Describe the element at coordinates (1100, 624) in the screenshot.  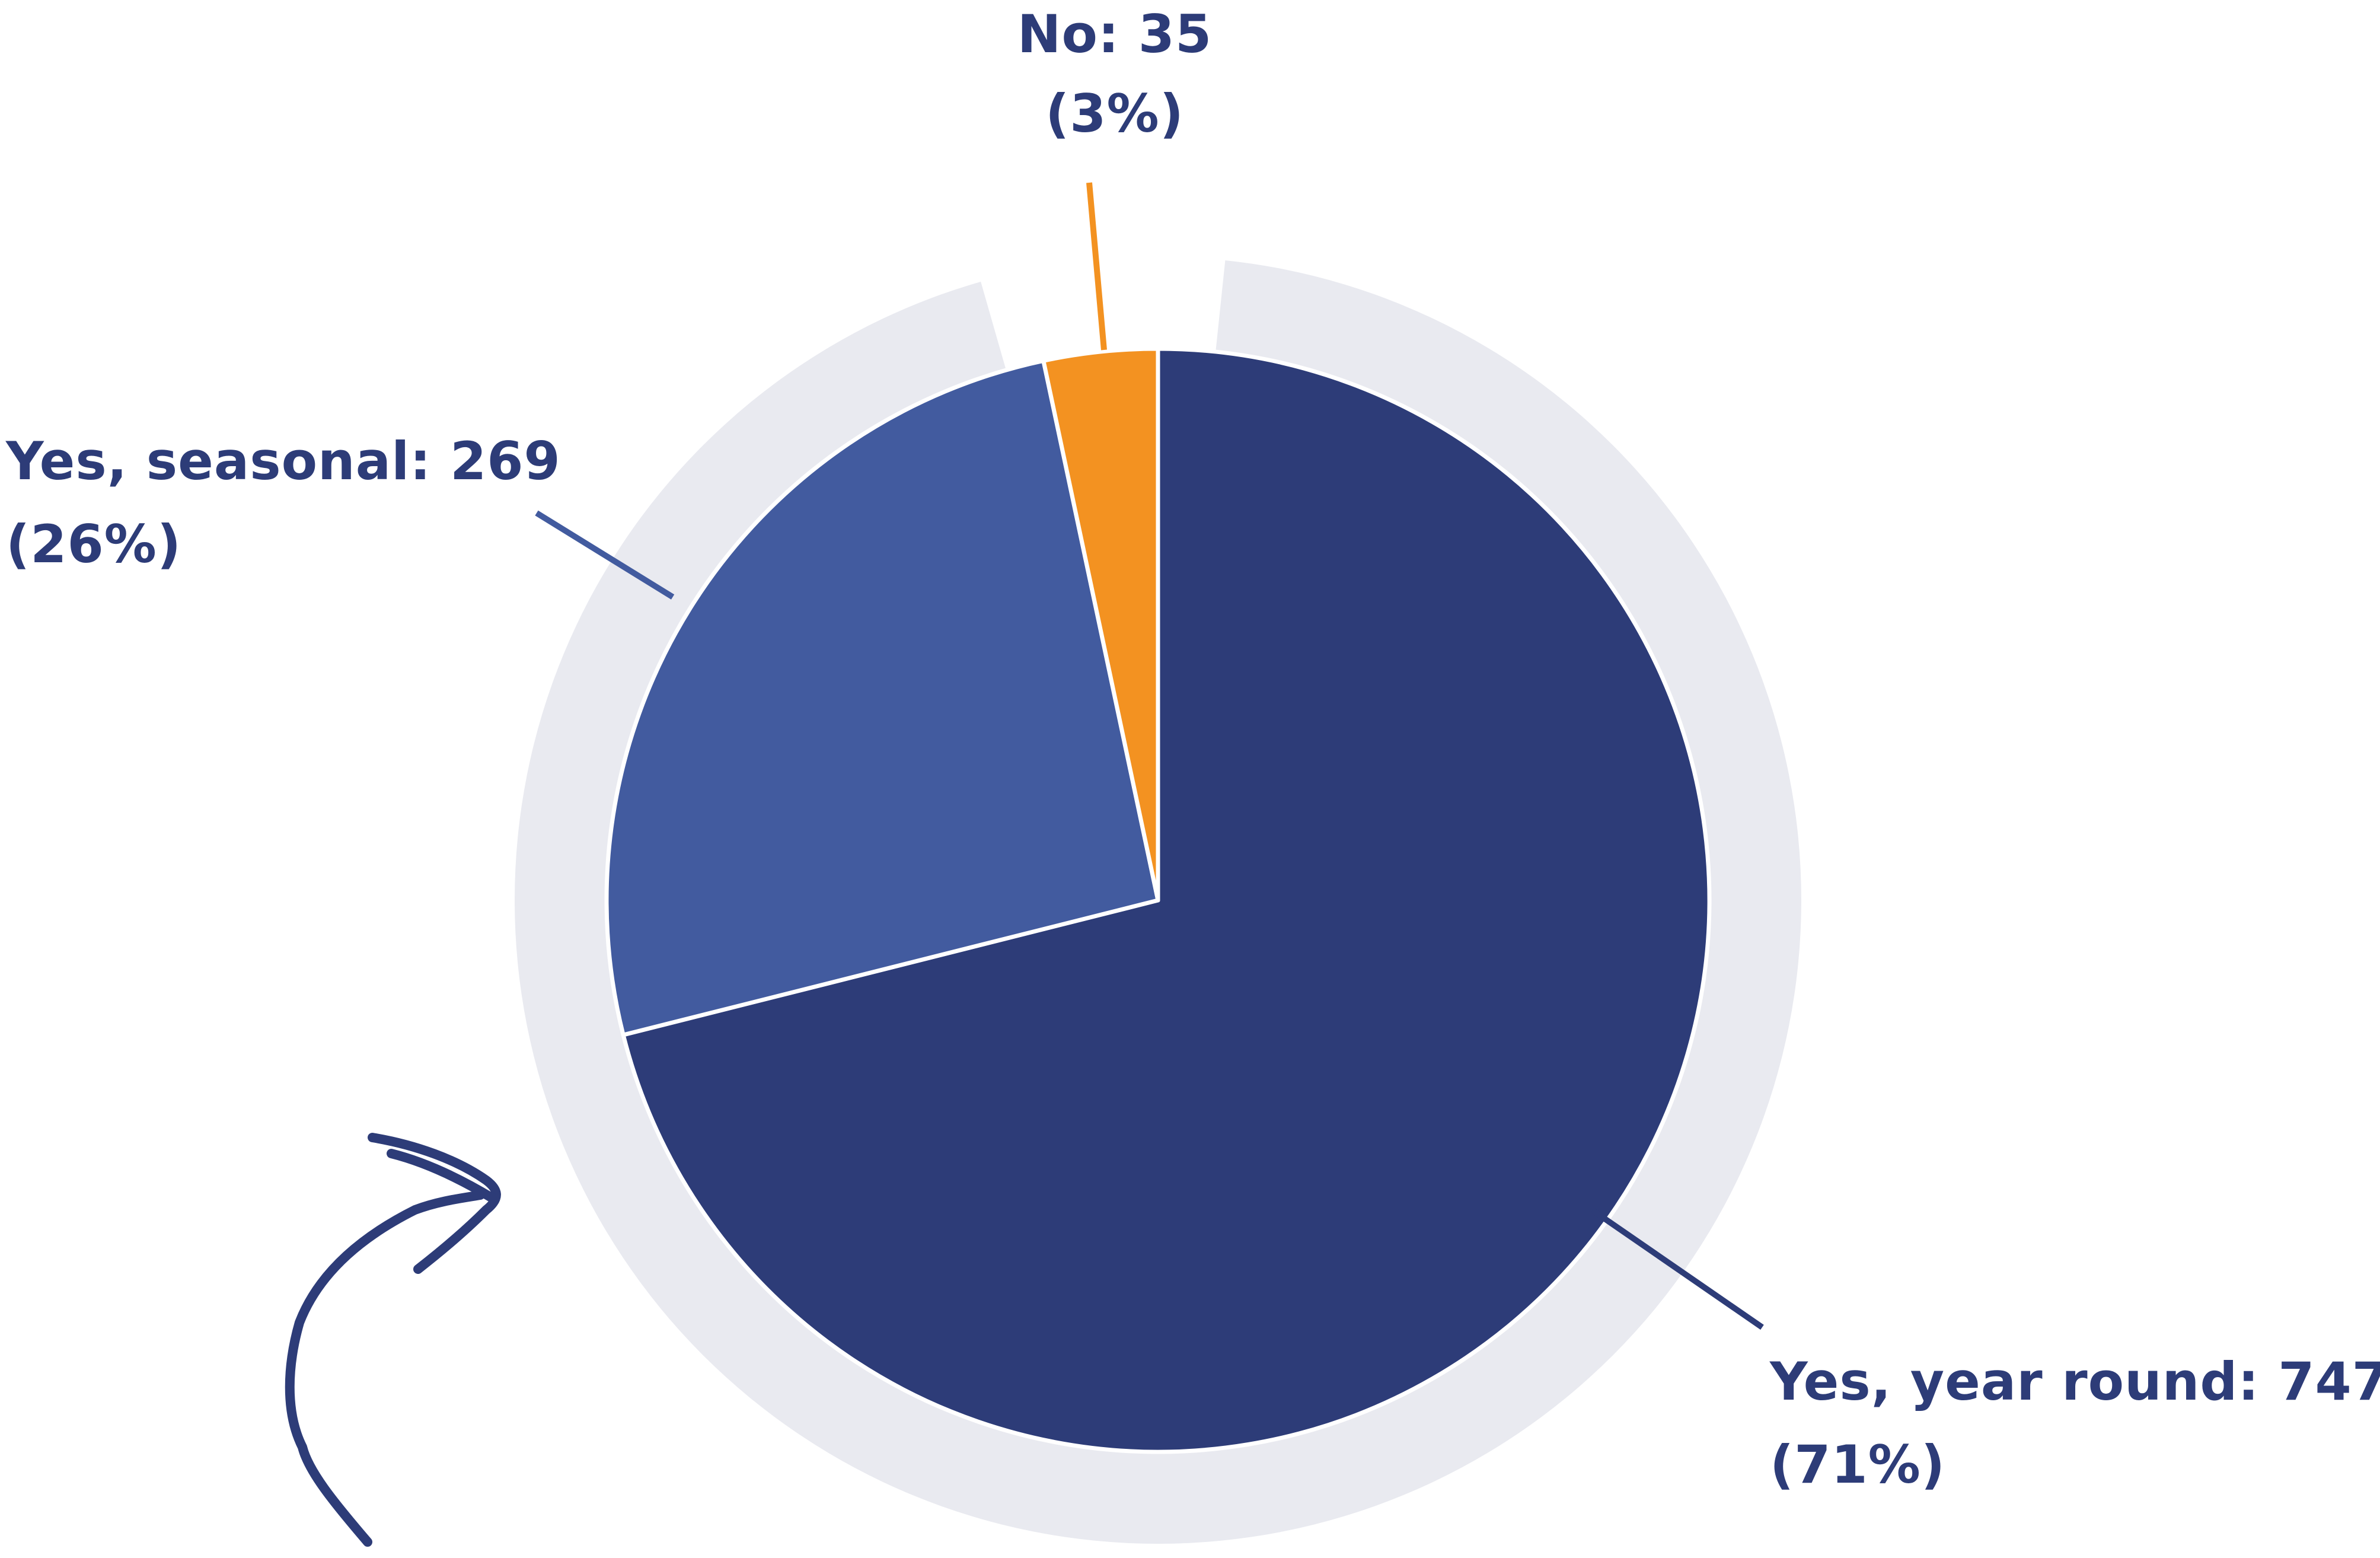
I see `pie-slice-no` at that location.